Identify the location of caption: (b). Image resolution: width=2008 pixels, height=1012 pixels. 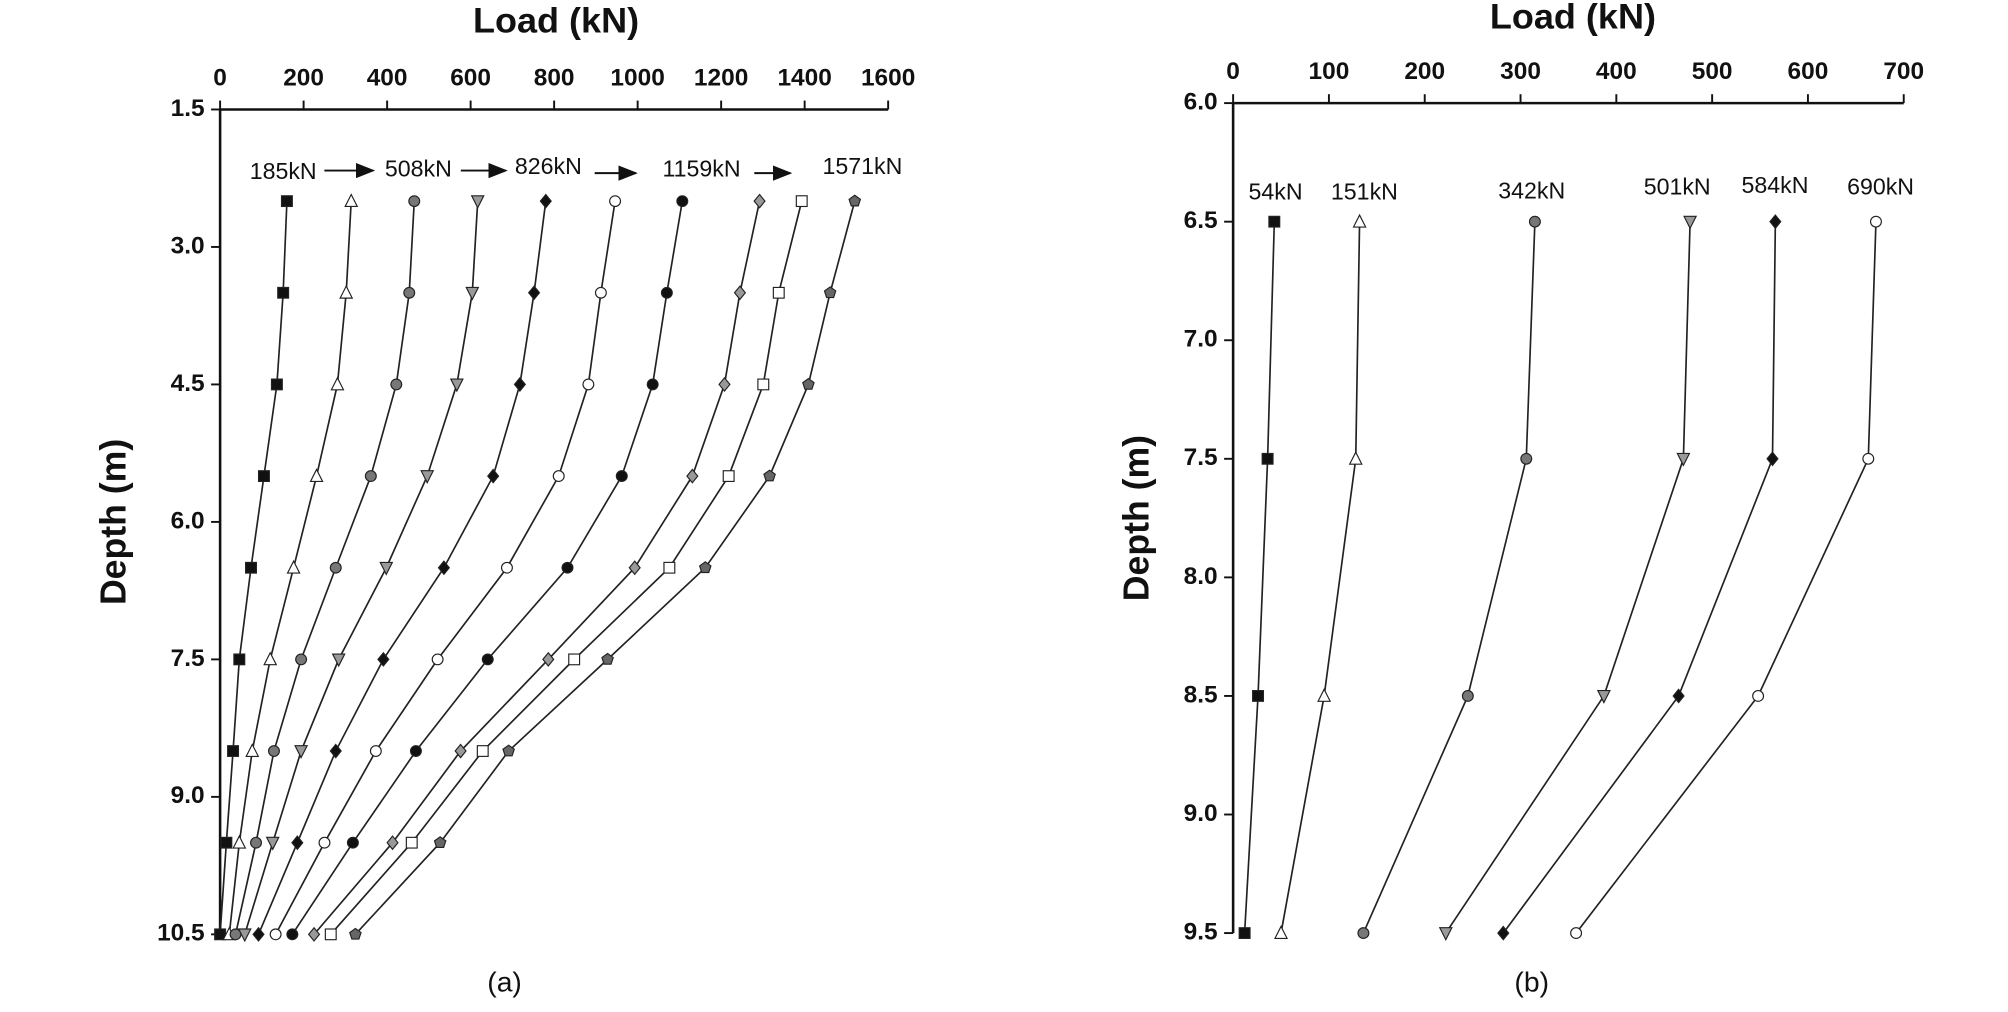
(1531, 982).